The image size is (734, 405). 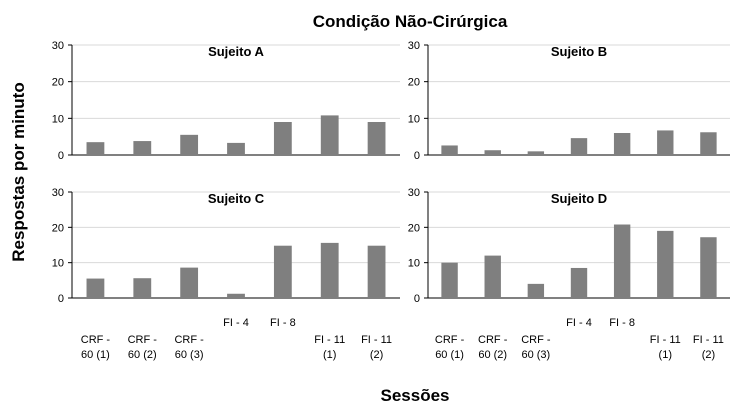 I want to click on panel-title-sujeito-a: Sujeito A, so click(x=236, y=51).